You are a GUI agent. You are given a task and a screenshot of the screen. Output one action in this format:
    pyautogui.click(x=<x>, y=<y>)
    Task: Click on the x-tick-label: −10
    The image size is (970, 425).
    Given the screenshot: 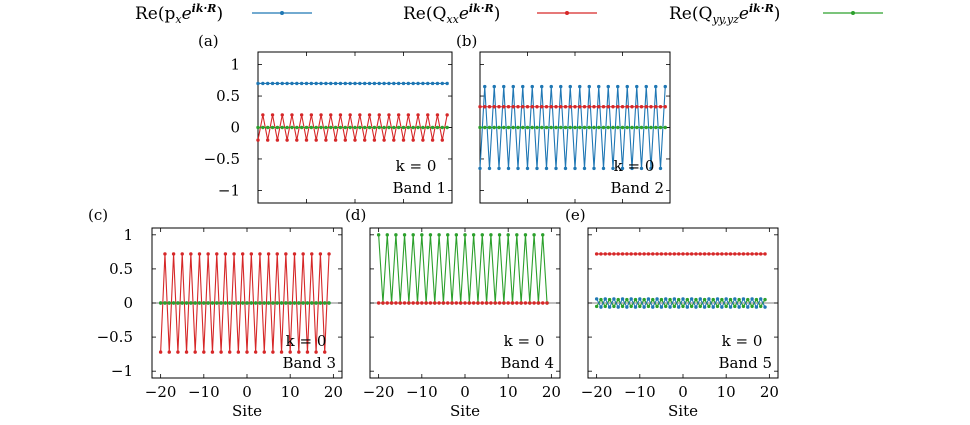 What is the action you would take?
    pyautogui.click(x=204, y=392)
    